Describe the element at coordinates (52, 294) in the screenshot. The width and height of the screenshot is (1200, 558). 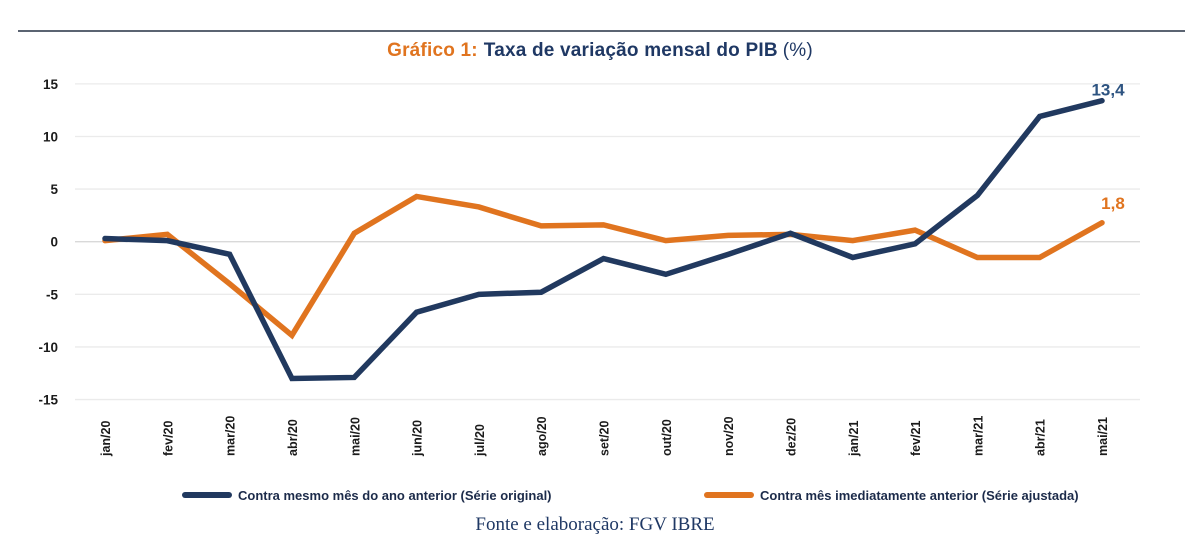
I see `y-axis-tick-label: -5` at that location.